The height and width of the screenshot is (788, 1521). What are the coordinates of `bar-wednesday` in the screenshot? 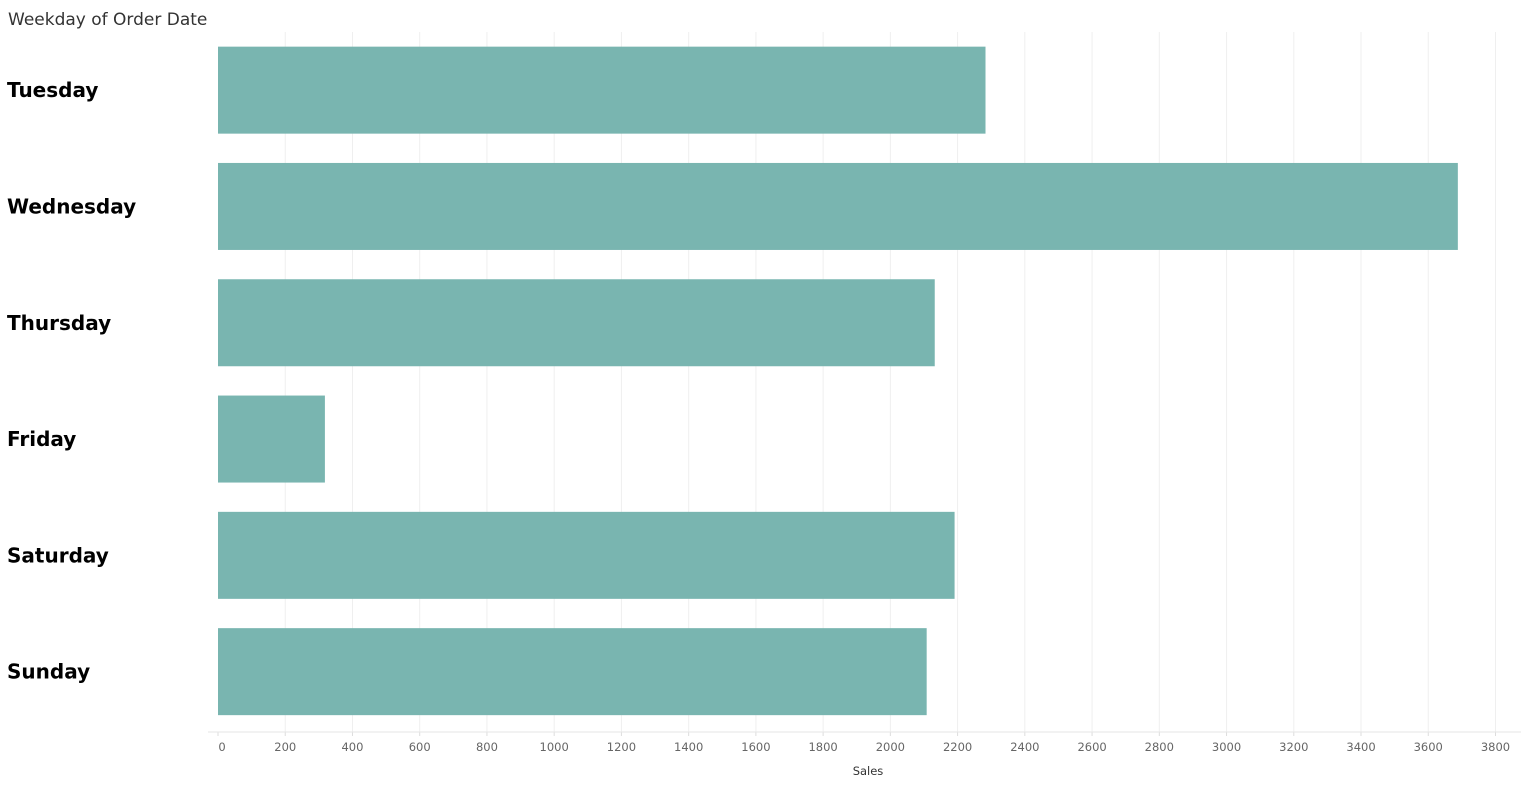 It's located at (838, 206).